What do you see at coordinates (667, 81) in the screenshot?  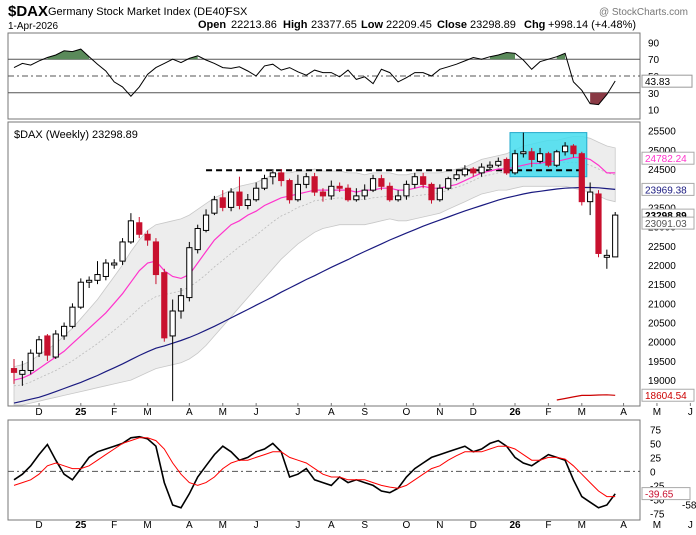 I see `top-current-value-box` at bounding box center [667, 81].